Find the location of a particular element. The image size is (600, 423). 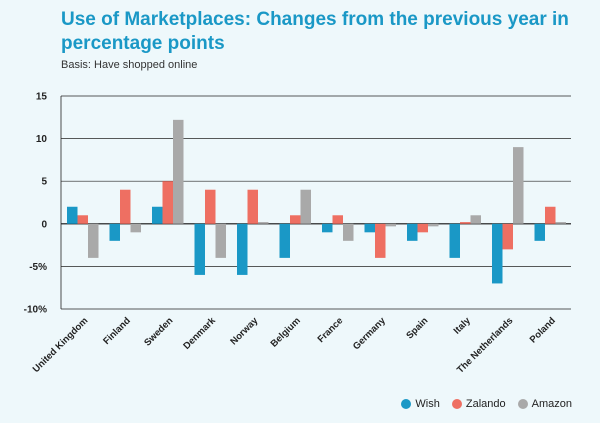

legend-swatch-zalando is located at coordinates (456, 404).